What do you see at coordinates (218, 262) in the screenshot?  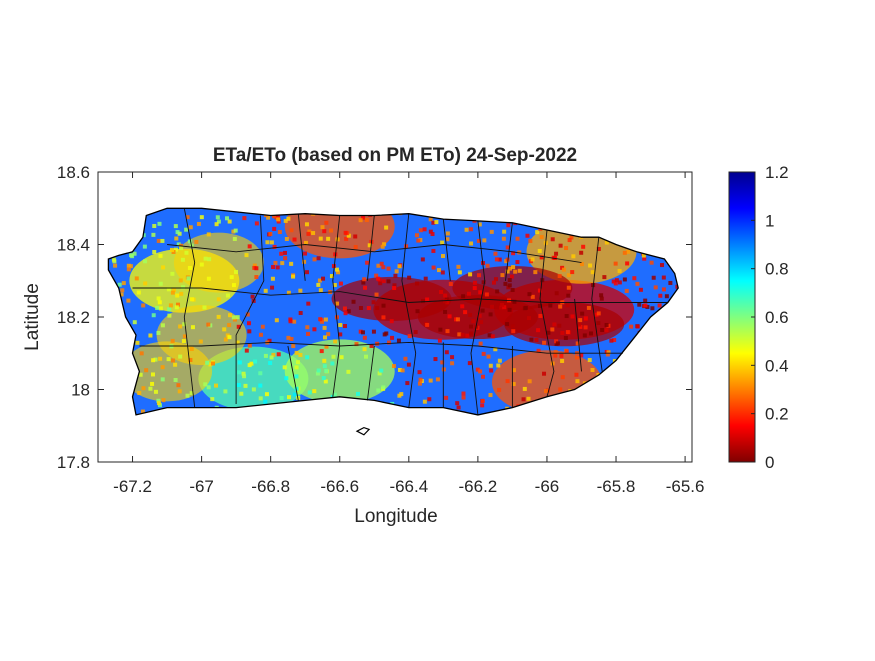 I see `value-zone-west` at bounding box center [218, 262].